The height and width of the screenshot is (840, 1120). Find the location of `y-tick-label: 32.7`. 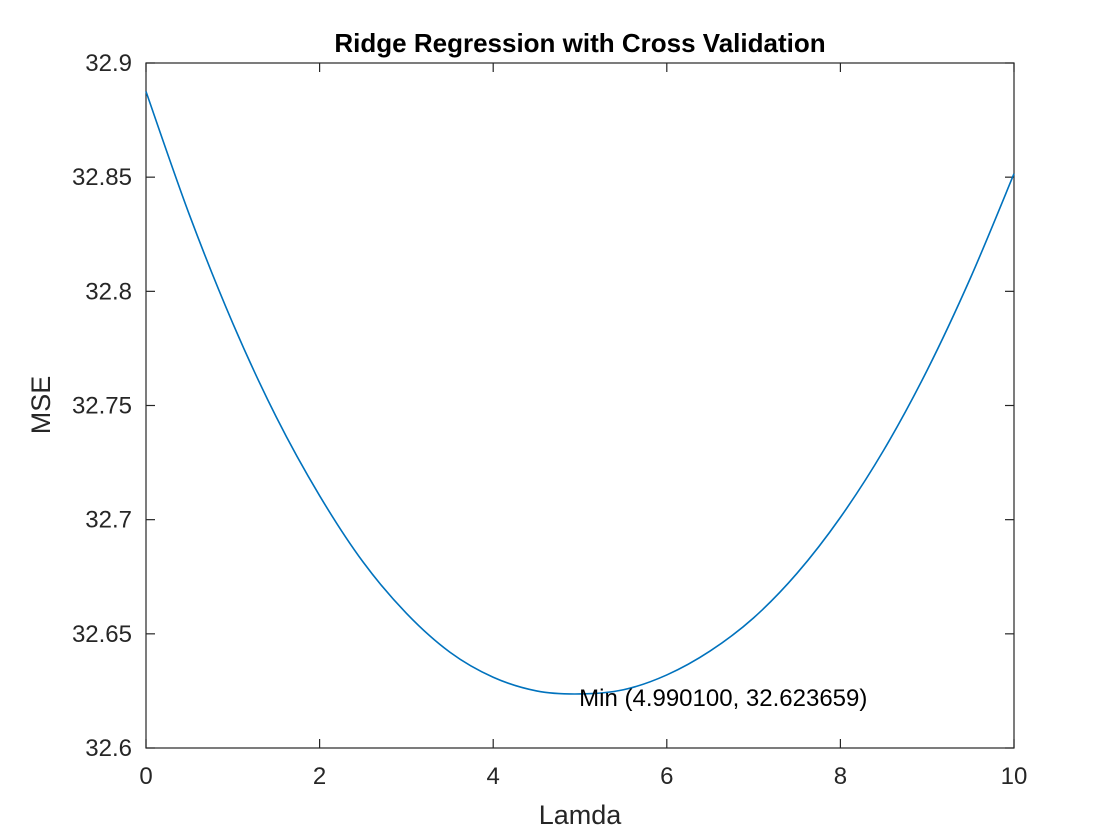

y-tick-label: 32.7 is located at coordinates (108, 520).